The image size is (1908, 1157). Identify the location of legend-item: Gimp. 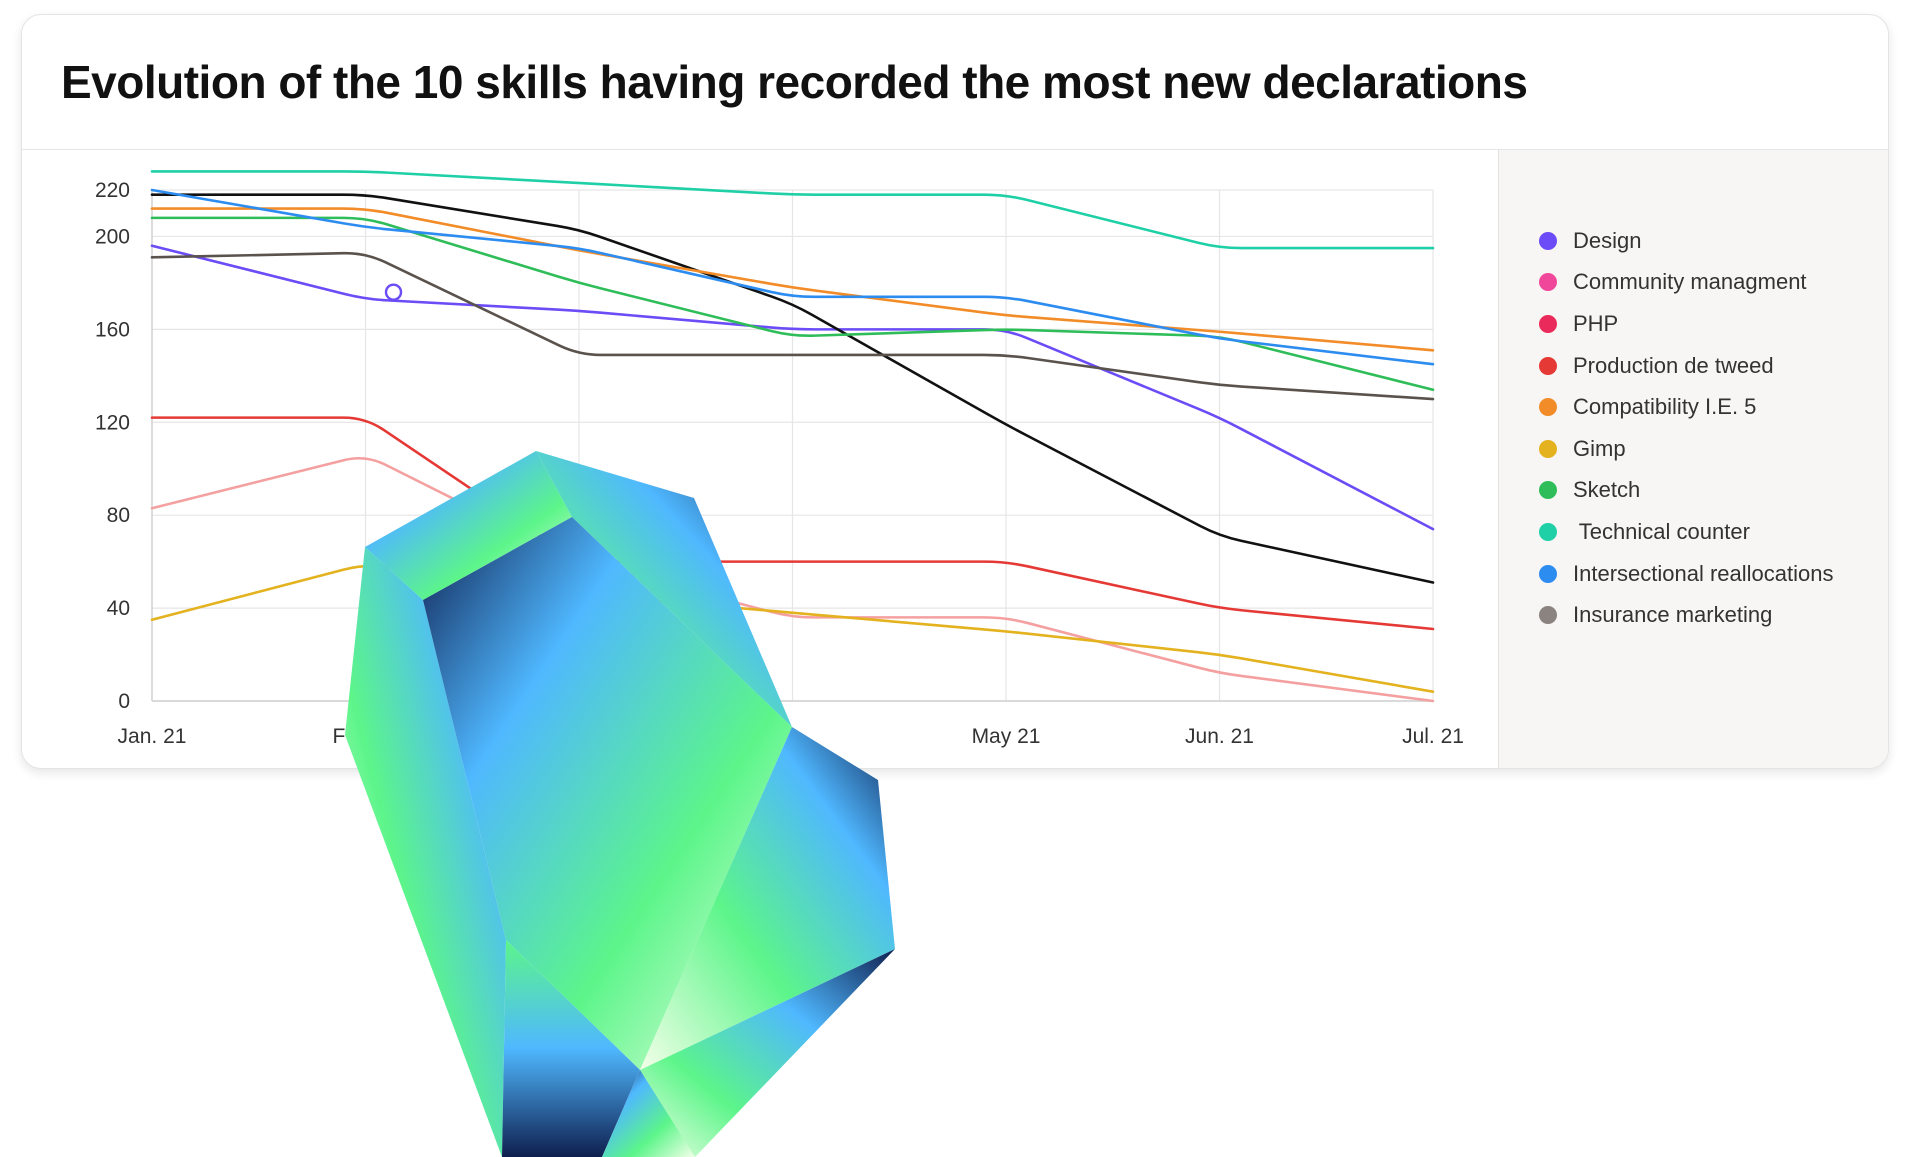
(1686, 449).